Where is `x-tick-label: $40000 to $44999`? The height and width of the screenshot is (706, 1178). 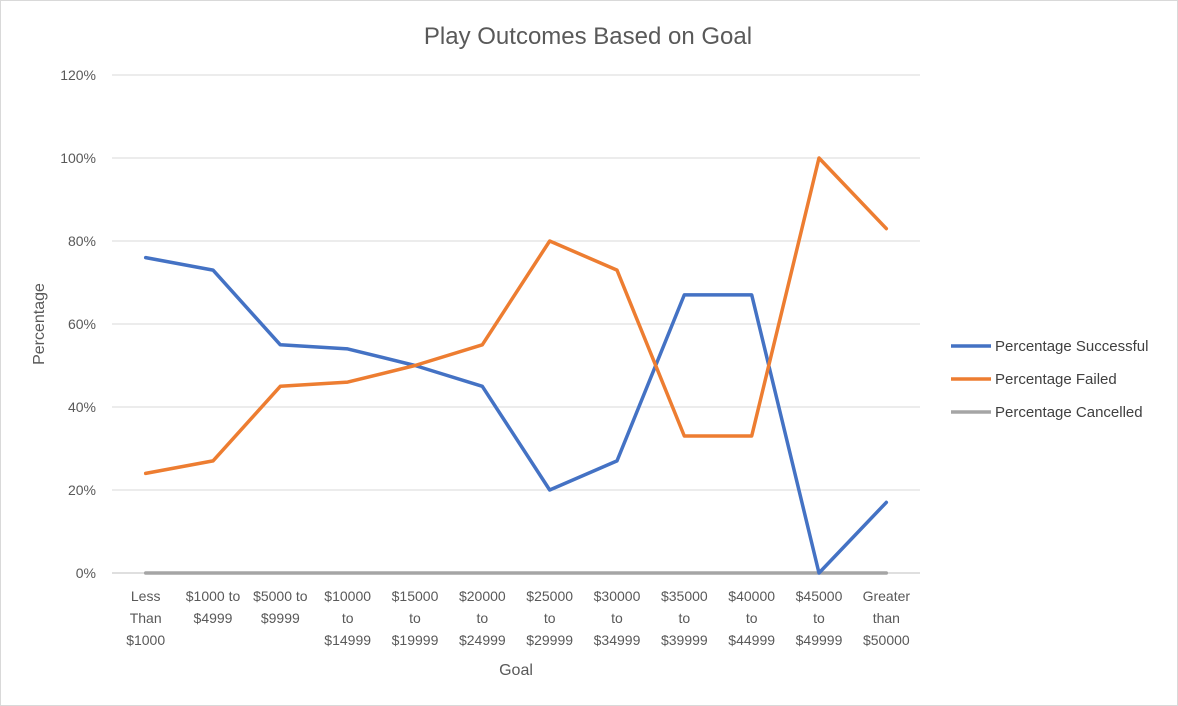 x-tick-label: $40000 to $44999 is located at coordinates (751, 618).